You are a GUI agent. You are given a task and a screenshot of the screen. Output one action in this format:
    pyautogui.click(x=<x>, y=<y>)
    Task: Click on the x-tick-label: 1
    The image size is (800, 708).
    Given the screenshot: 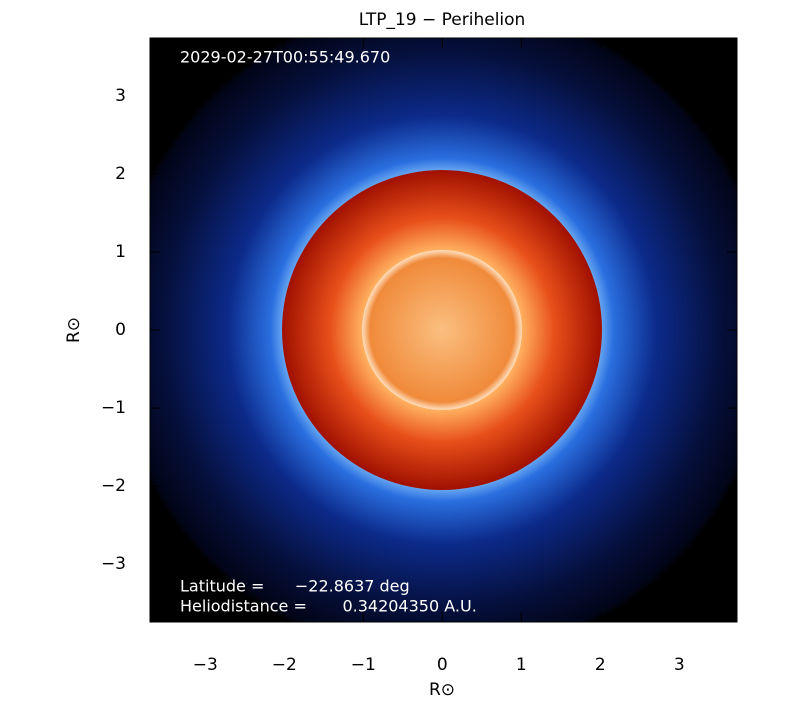 What is the action you would take?
    pyautogui.click(x=521, y=665)
    